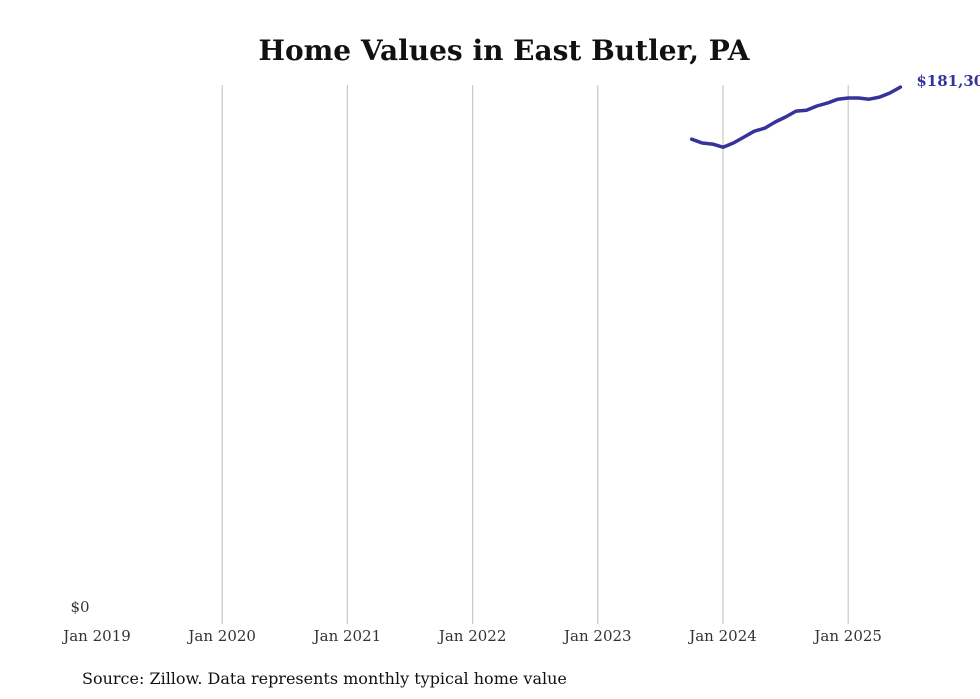 The width and height of the screenshot is (980, 699). I want to click on y-tick-label: $0, so click(79, 607).